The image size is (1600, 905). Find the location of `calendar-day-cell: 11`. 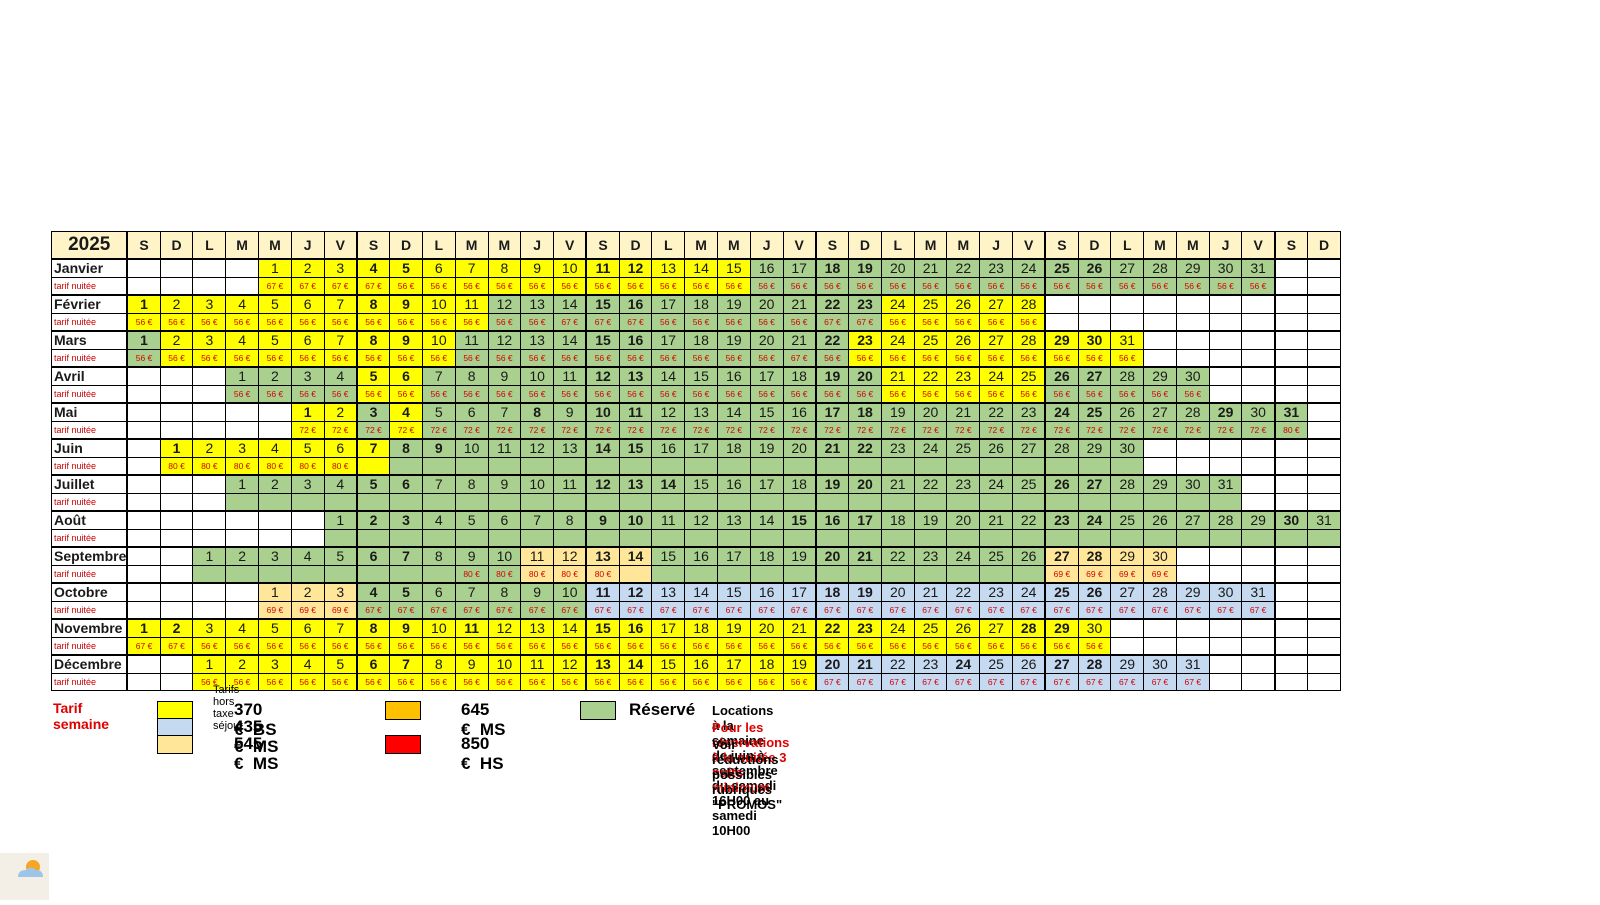

calendar-day-cell: 11 is located at coordinates (471, 304).